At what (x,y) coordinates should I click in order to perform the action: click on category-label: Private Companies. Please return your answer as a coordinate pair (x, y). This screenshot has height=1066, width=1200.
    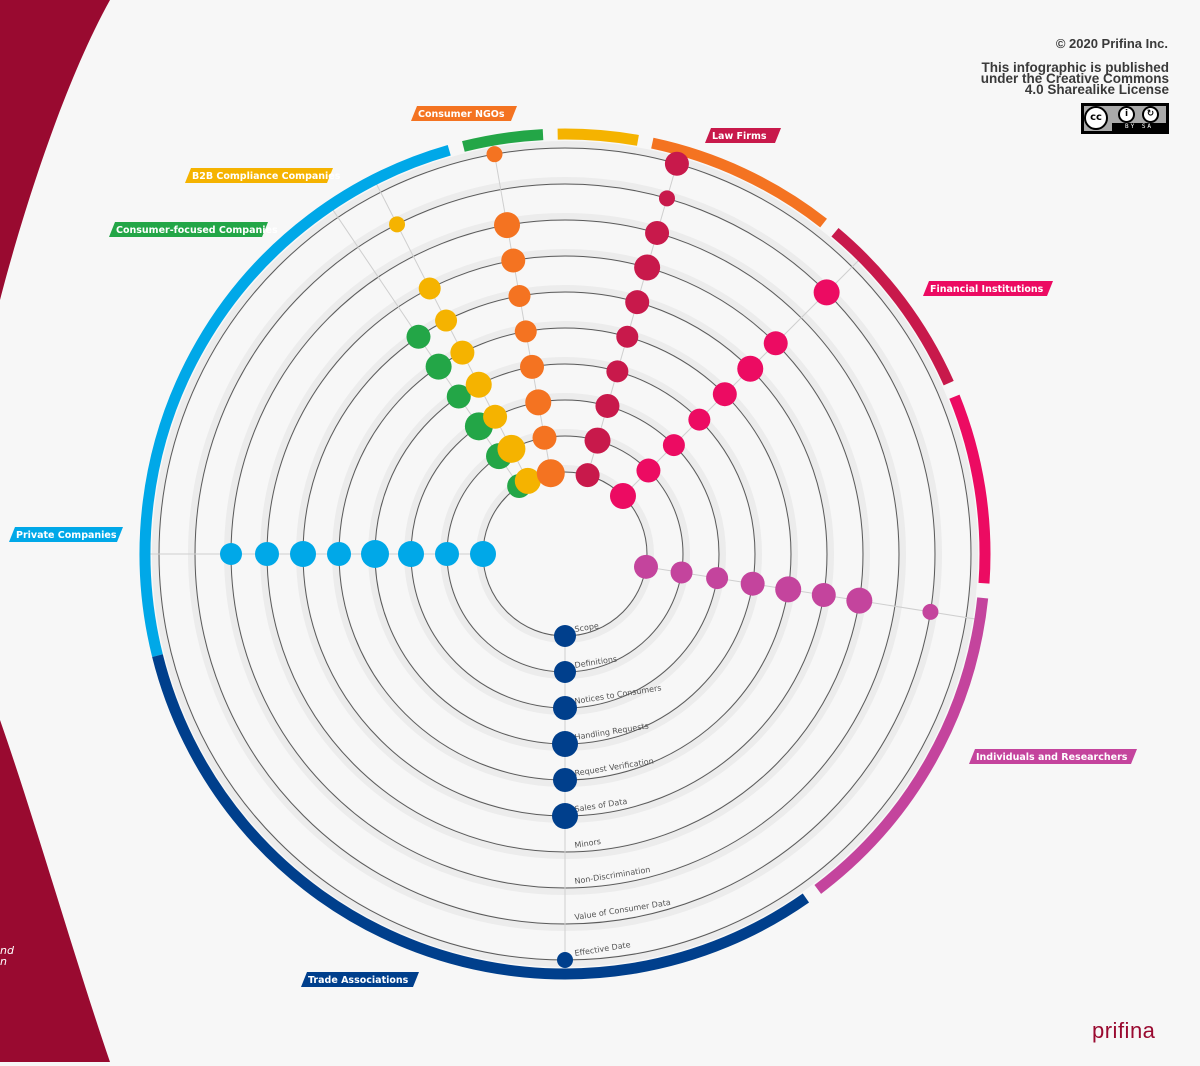
    Looking at the image, I should click on (66, 535).